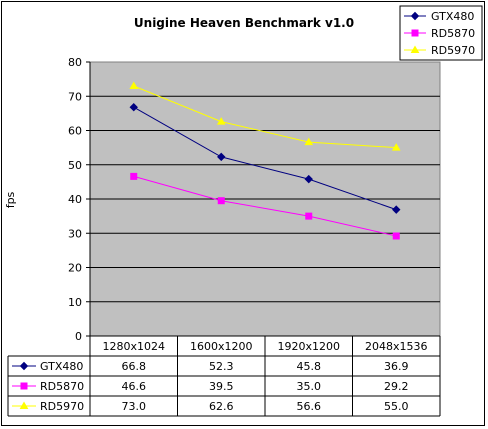 This screenshot has width=488, height=429. I want to click on table-series-name-rd5970: RD5970, so click(62, 406).